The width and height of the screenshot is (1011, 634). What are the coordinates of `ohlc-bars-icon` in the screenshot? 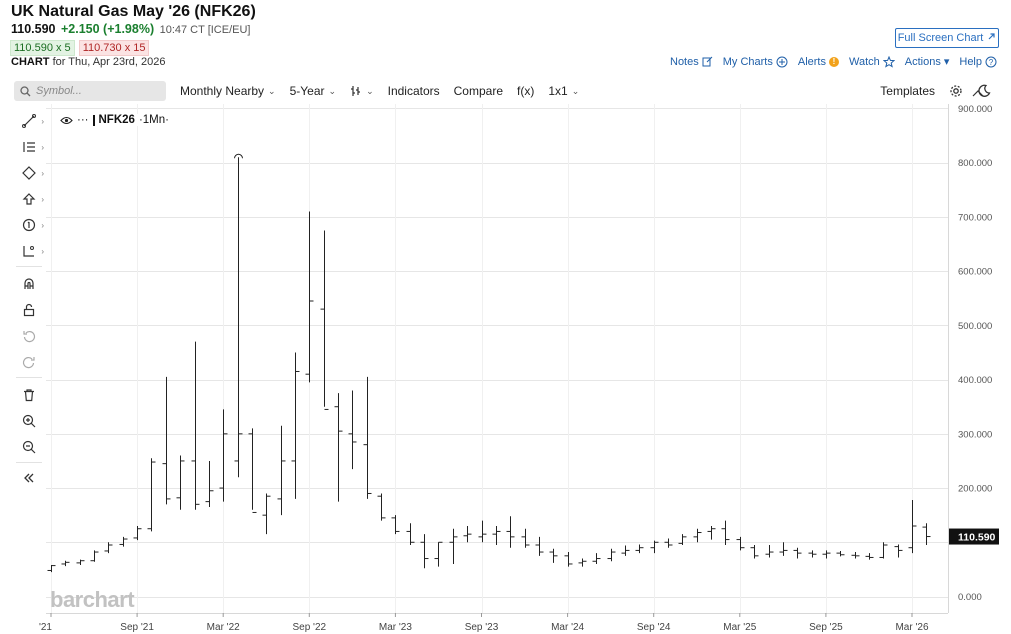 It's located at (356, 91).